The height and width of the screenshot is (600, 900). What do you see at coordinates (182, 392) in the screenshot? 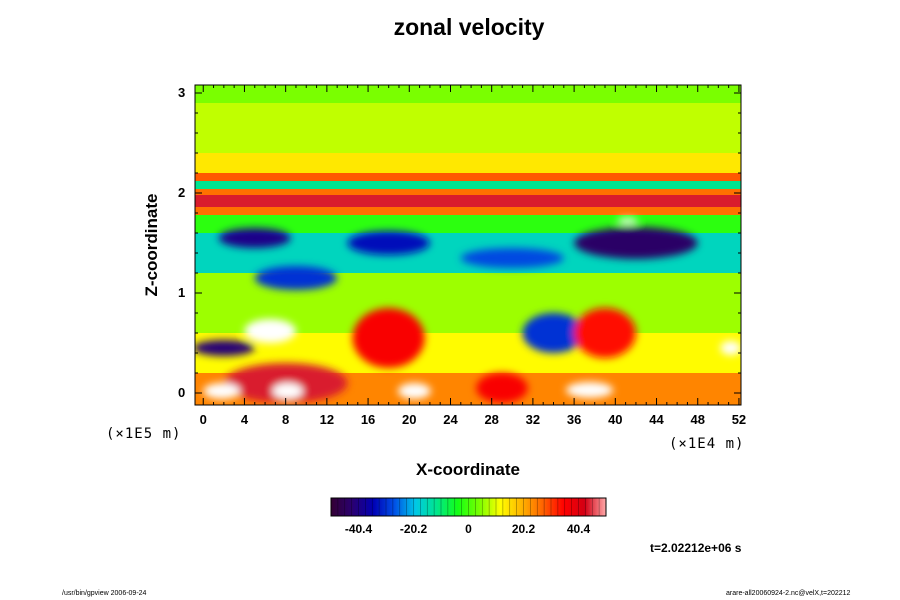
I see `y-tick-label: 0` at bounding box center [182, 392].